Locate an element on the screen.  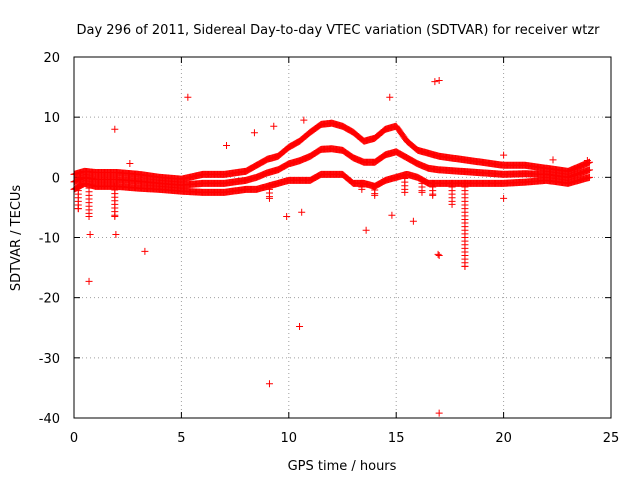
y-tick-labels: -40 -30 -20 -10 0 10 20 is located at coordinates (49, 239).